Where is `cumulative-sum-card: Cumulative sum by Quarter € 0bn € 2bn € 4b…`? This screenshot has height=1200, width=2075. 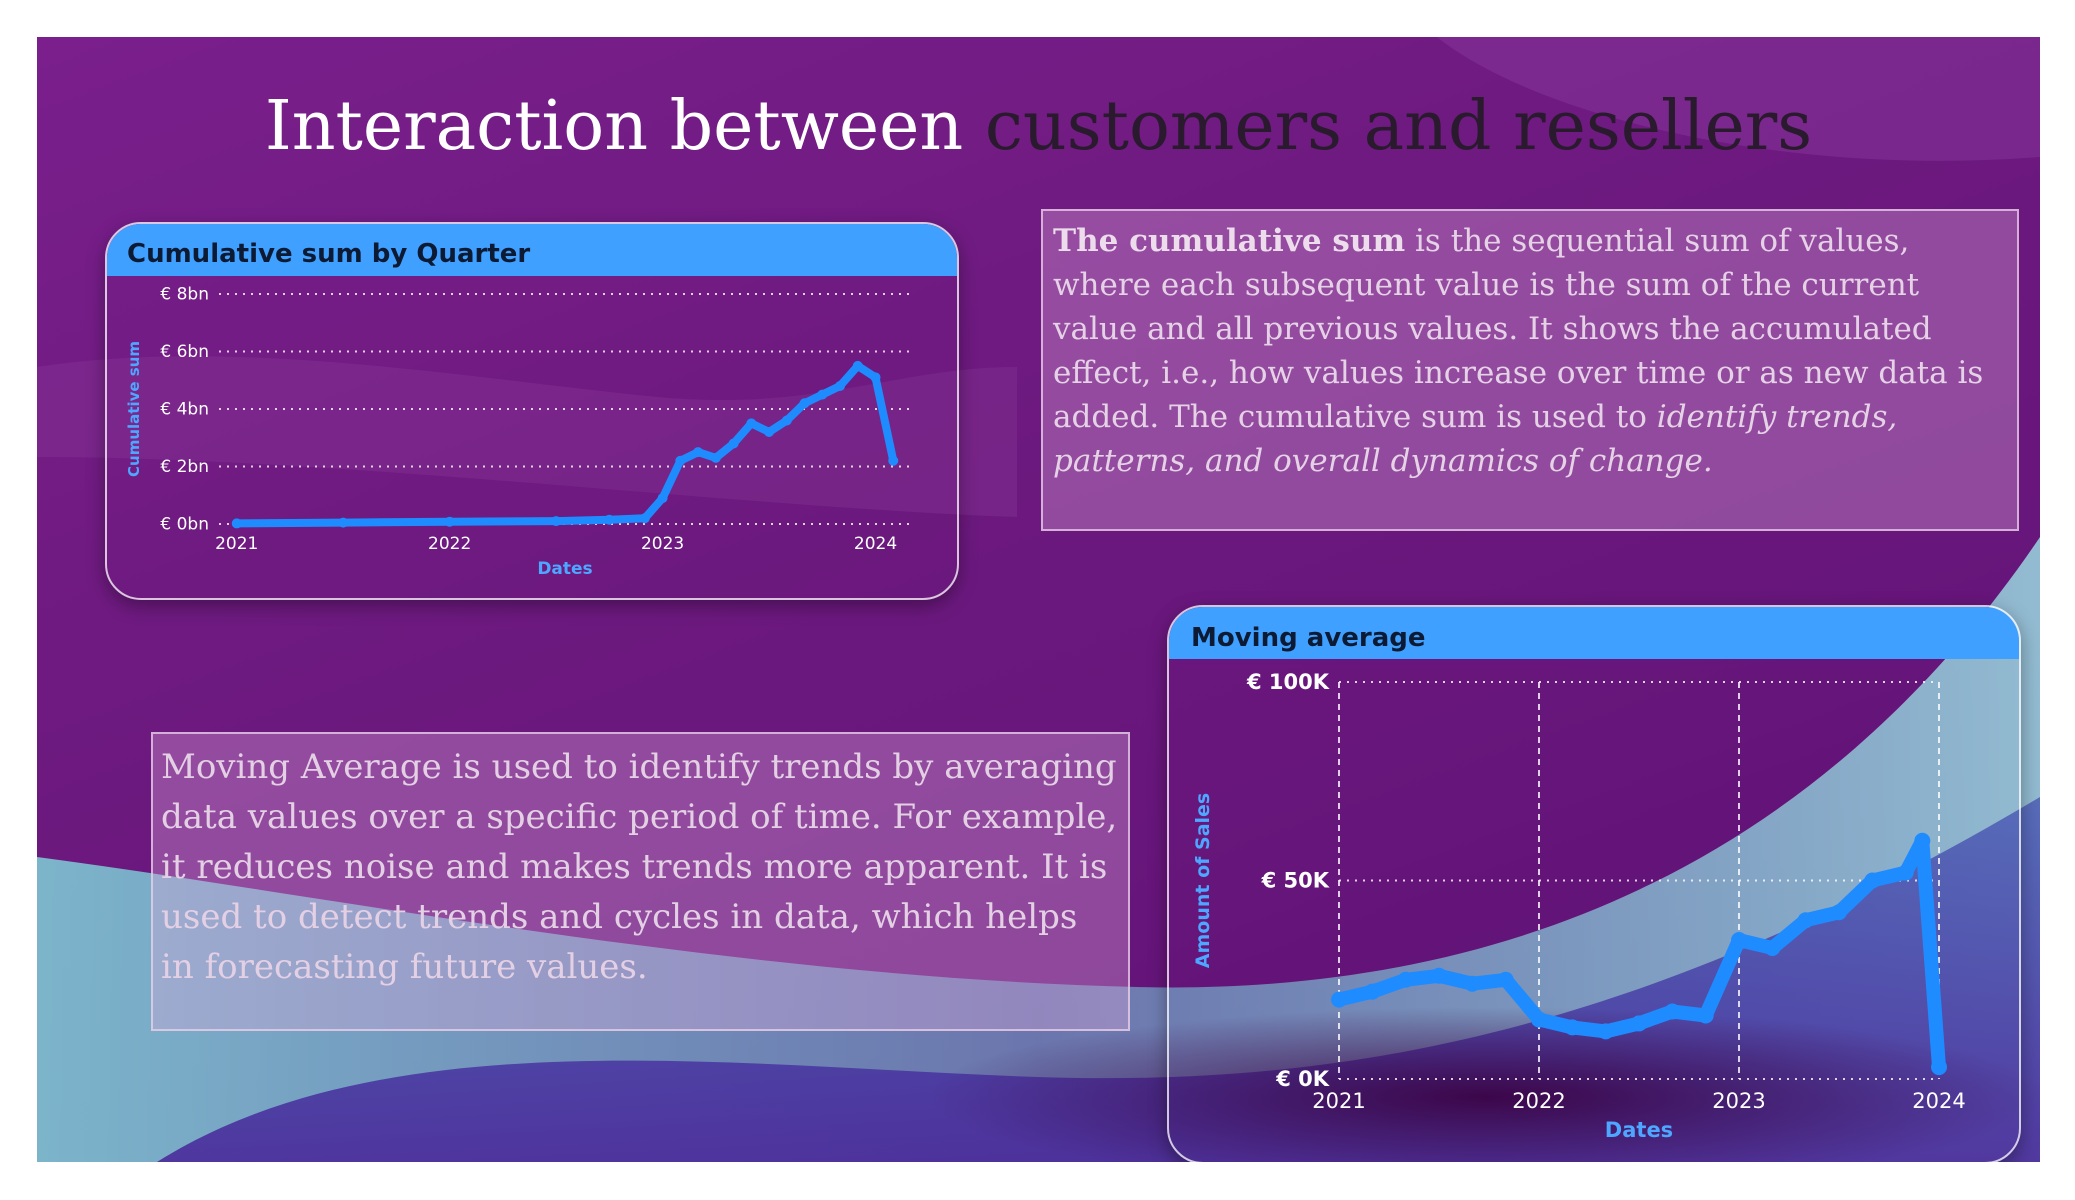 cumulative-sum-card: Cumulative sum by Quarter € 0bn € 2bn € 4b… is located at coordinates (532, 411).